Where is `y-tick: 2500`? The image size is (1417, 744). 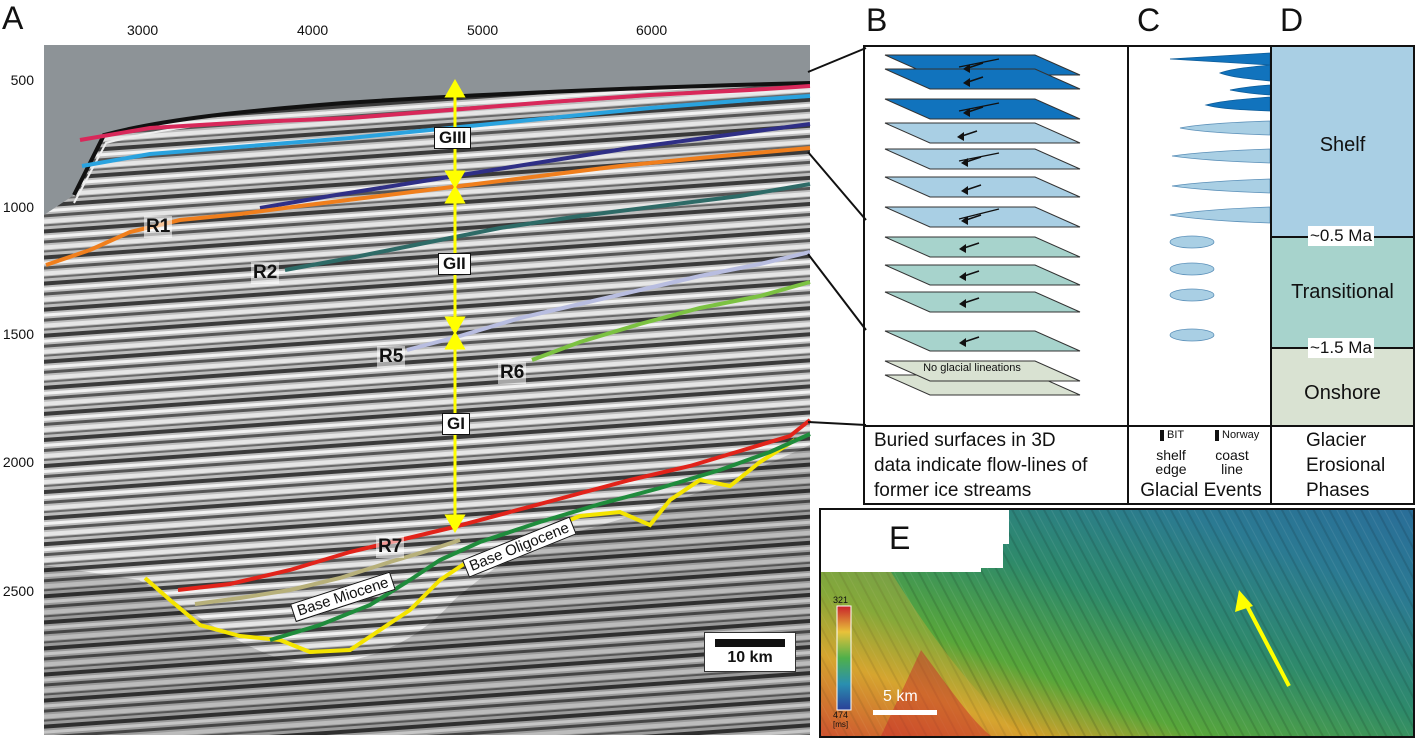 y-tick: 2500 is located at coordinates (18, 591).